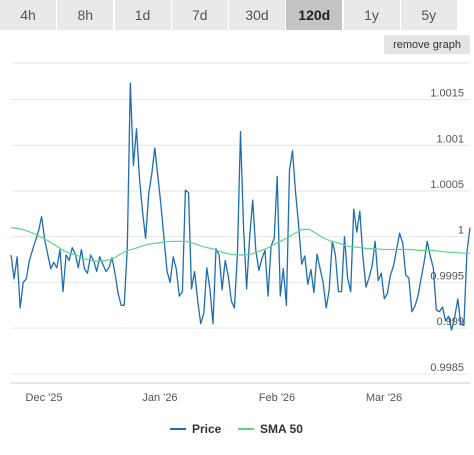 This screenshot has height=455, width=474. What do you see at coordinates (427, 44) in the screenshot?
I see `remove-graph-button: remove graph` at bounding box center [427, 44].